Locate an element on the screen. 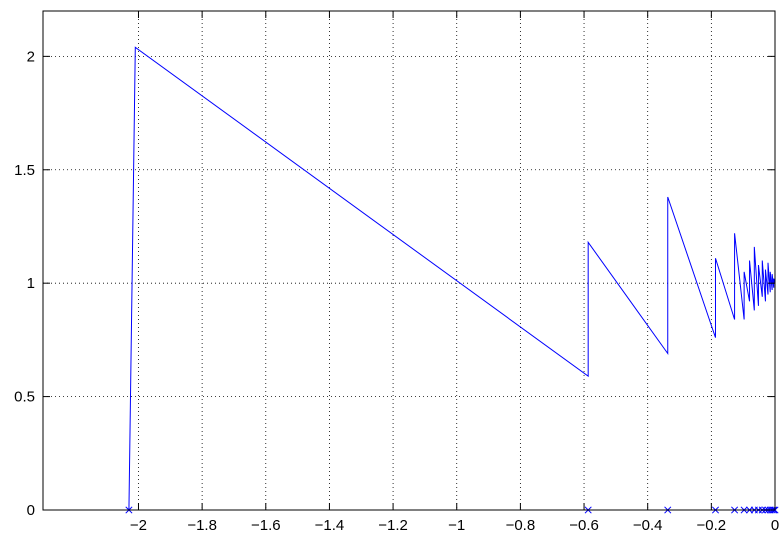 This screenshot has height=534, width=782. x-tick-label: −1 is located at coordinates (456, 525).